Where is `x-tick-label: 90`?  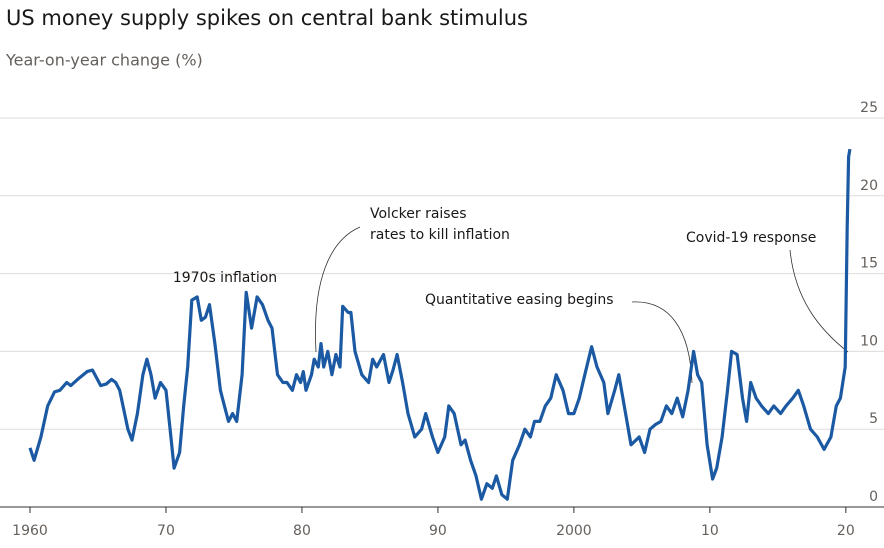 x-tick-label: 90 is located at coordinates (438, 531).